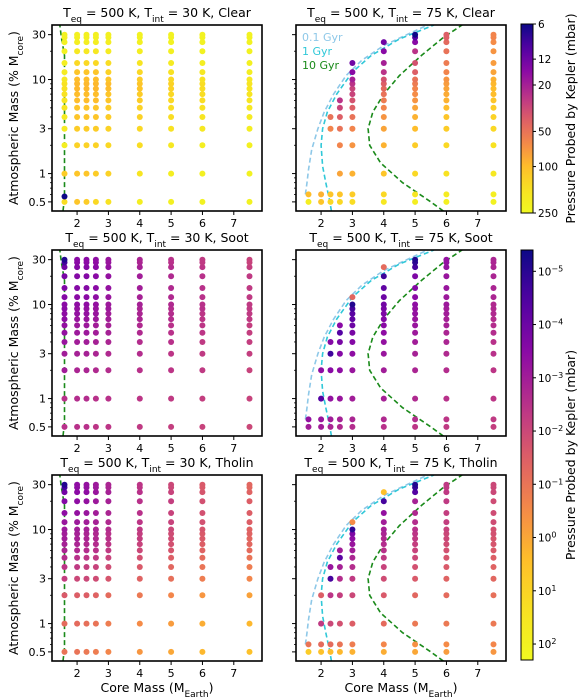  What do you see at coordinates (352, 448) in the screenshot?
I see `x-tick-label: 3` at bounding box center [352, 448].